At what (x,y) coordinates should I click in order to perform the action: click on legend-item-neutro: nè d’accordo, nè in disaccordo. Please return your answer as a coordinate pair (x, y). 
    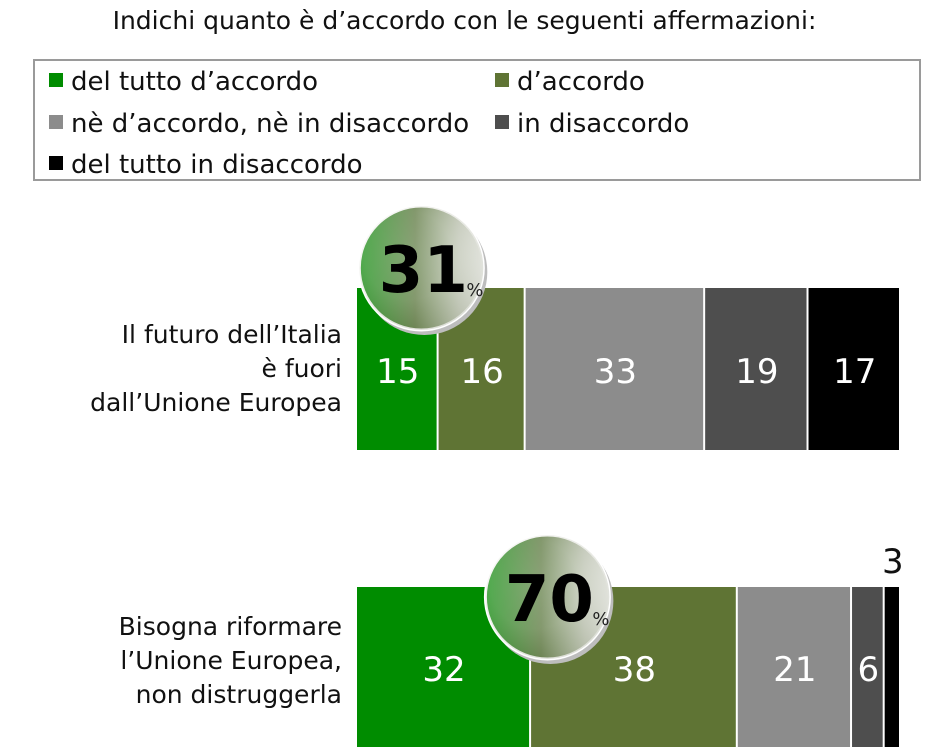
    Looking at the image, I should click on (259, 124).